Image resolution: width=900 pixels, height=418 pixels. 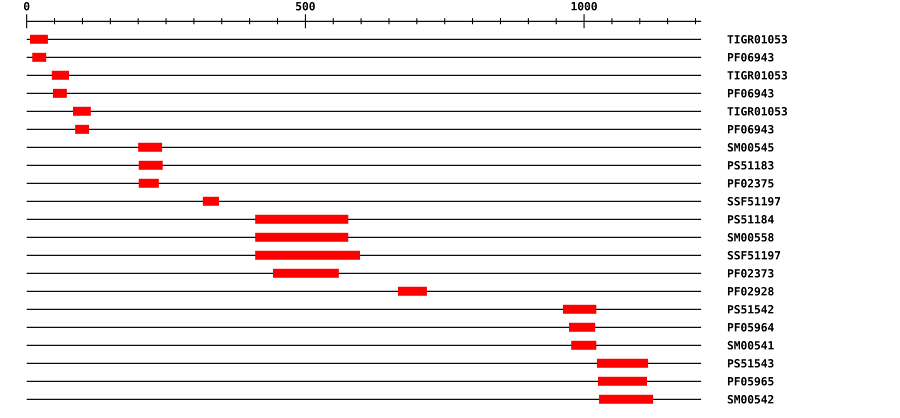 I want to click on y-tick-label: PF05964, so click(x=751, y=327).